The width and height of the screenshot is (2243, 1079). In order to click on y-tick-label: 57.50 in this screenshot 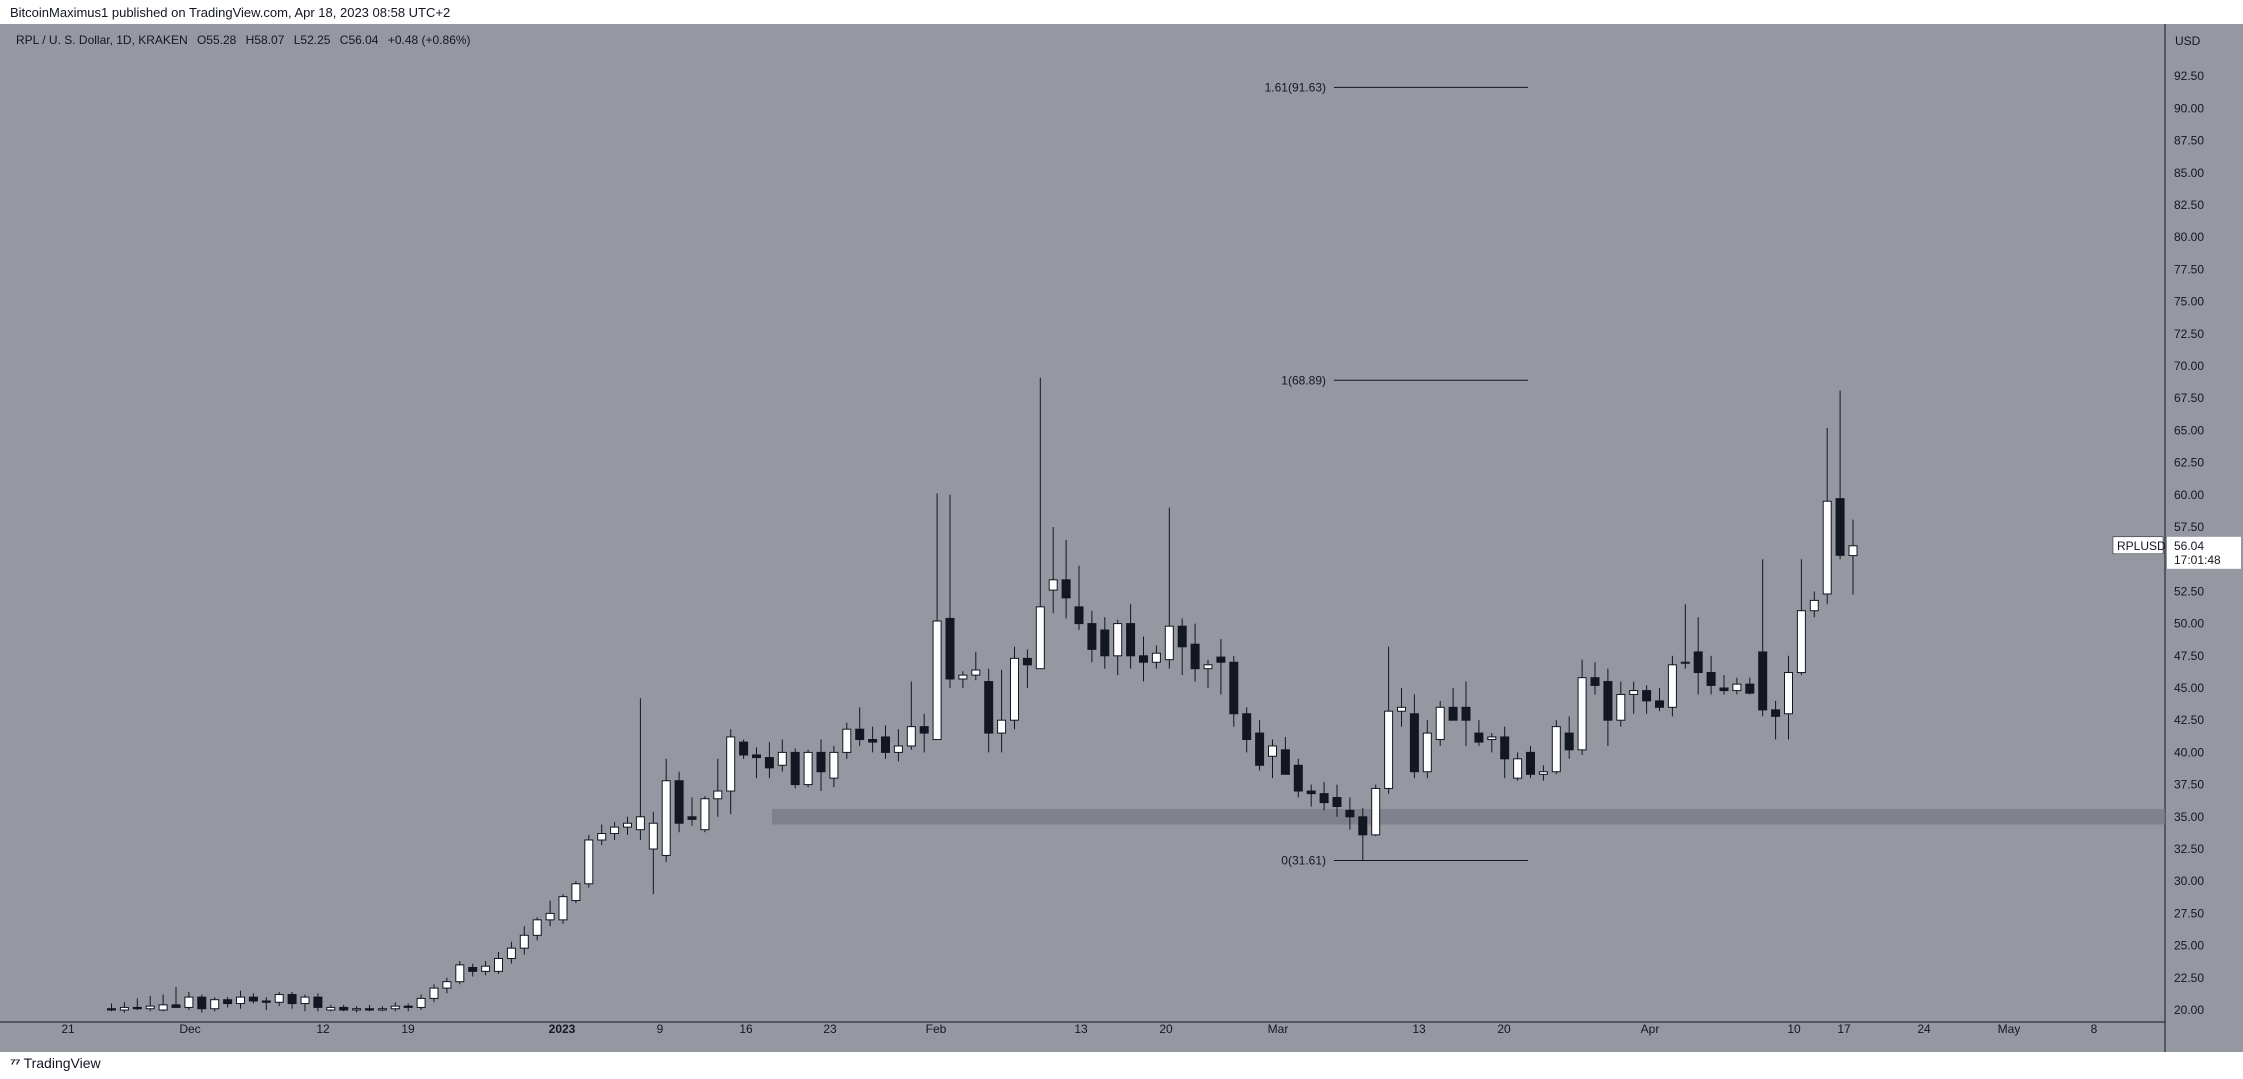, I will do `click(2189, 527)`.